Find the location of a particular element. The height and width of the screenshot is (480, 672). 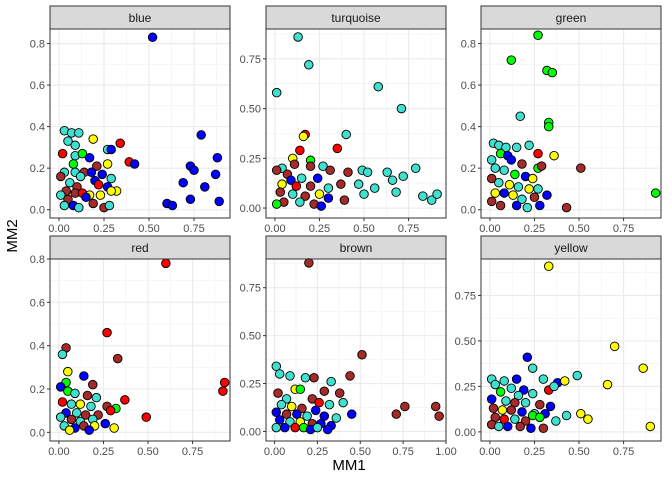

y-tick-label: 0.6 is located at coordinates (468, 86).